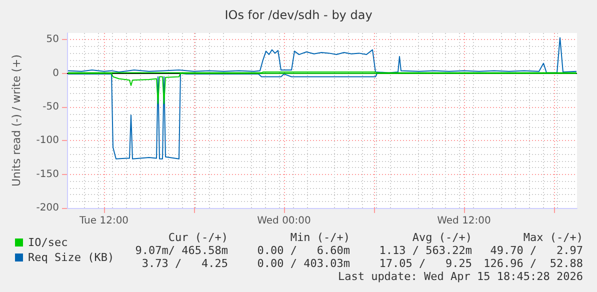  I want to click on text: Avg (-/+), so click(442, 237).